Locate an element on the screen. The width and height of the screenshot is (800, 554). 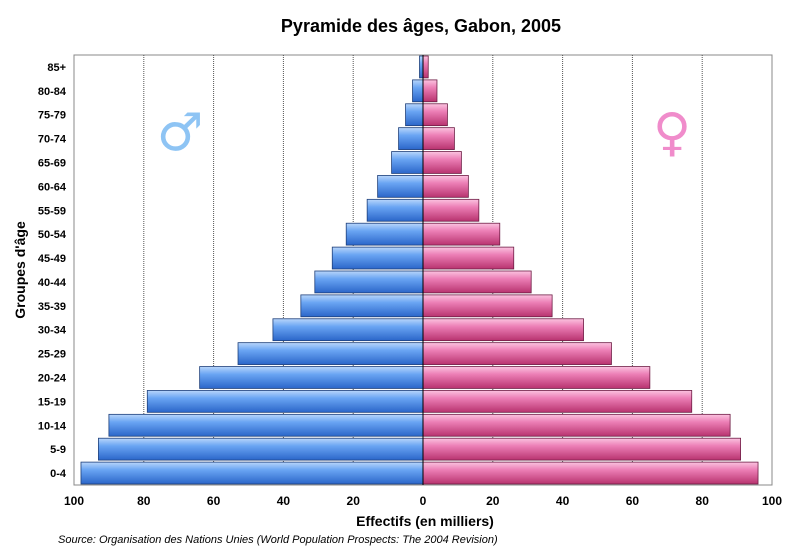
y-tick-label: 0-4 is located at coordinates (58, 474).